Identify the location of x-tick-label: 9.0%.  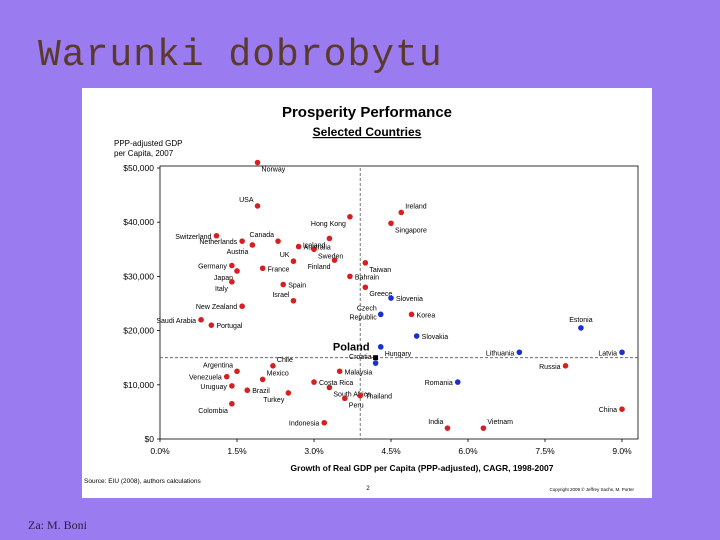
(622, 451).